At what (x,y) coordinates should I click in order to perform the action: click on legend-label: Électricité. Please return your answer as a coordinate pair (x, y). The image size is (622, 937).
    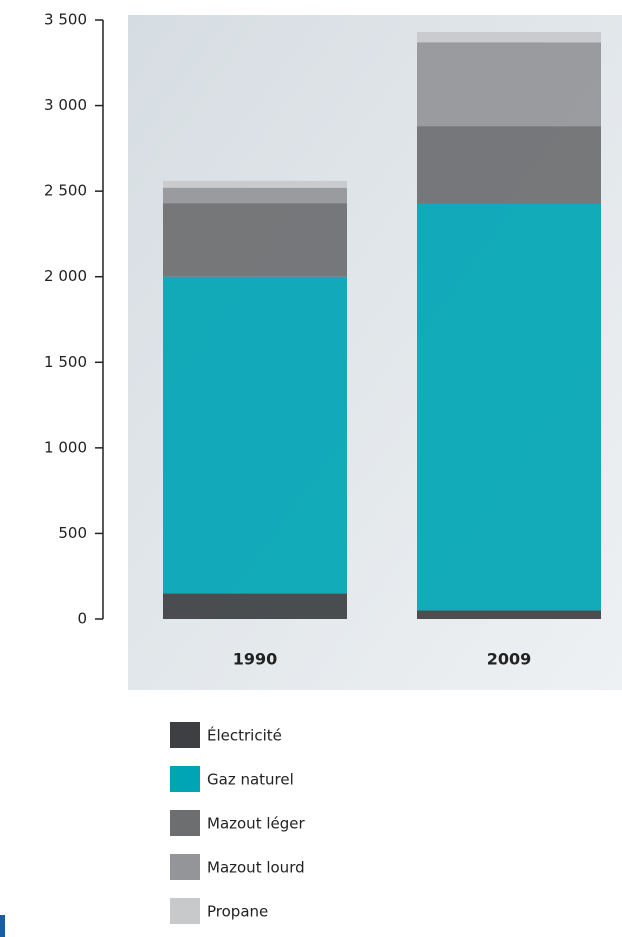
    Looking at the image, I should click on (244, 735).